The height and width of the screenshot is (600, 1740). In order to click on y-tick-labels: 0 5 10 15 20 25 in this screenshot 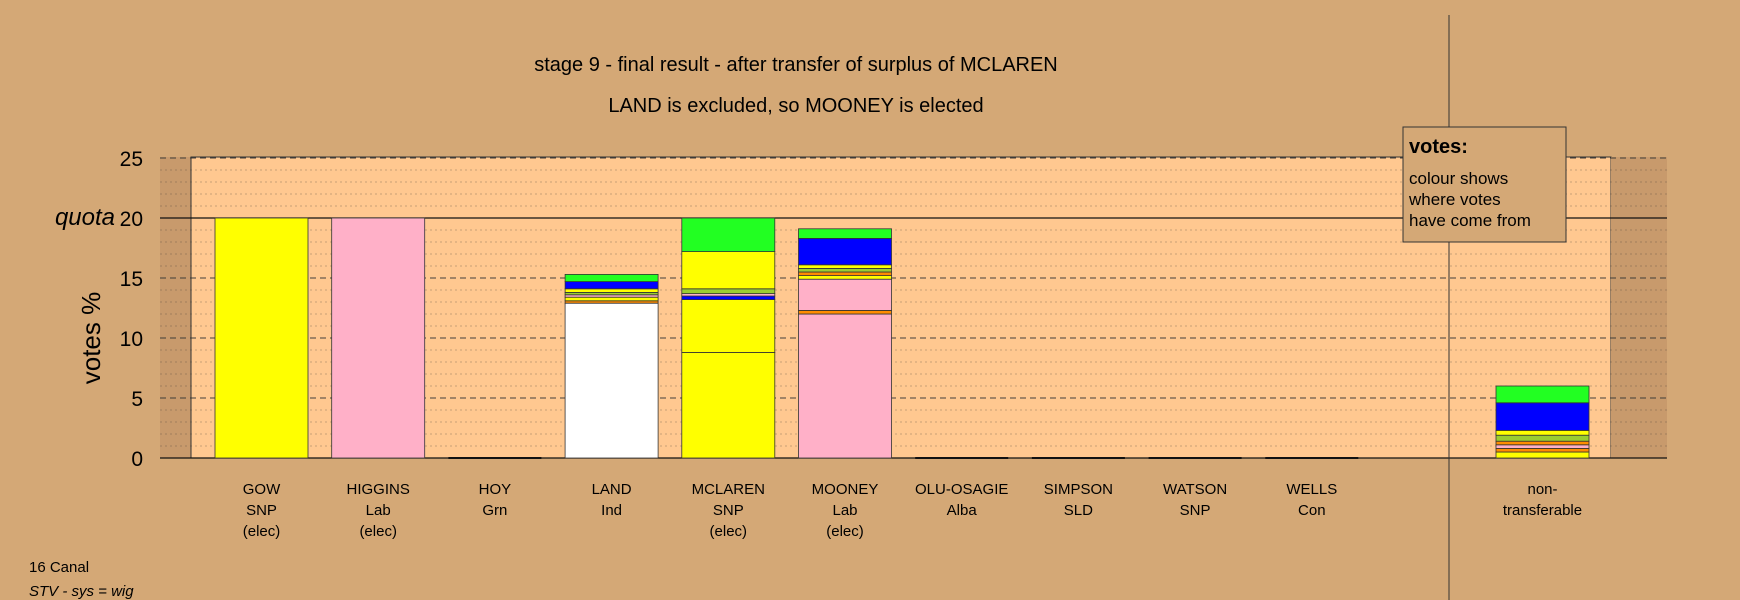, I will do `click(131, 309)`.